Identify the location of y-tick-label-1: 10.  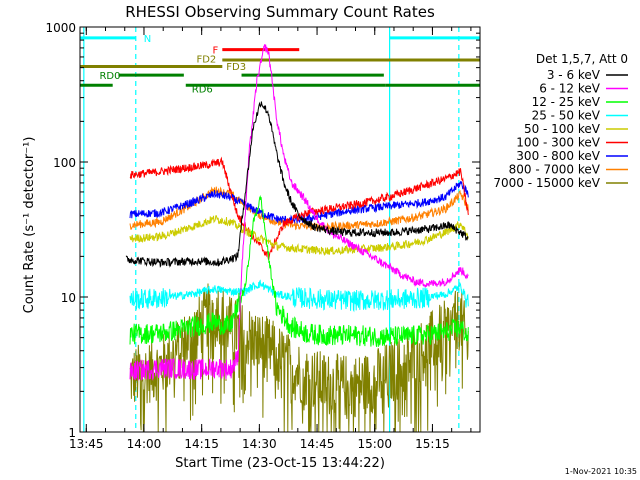
(68, 298).